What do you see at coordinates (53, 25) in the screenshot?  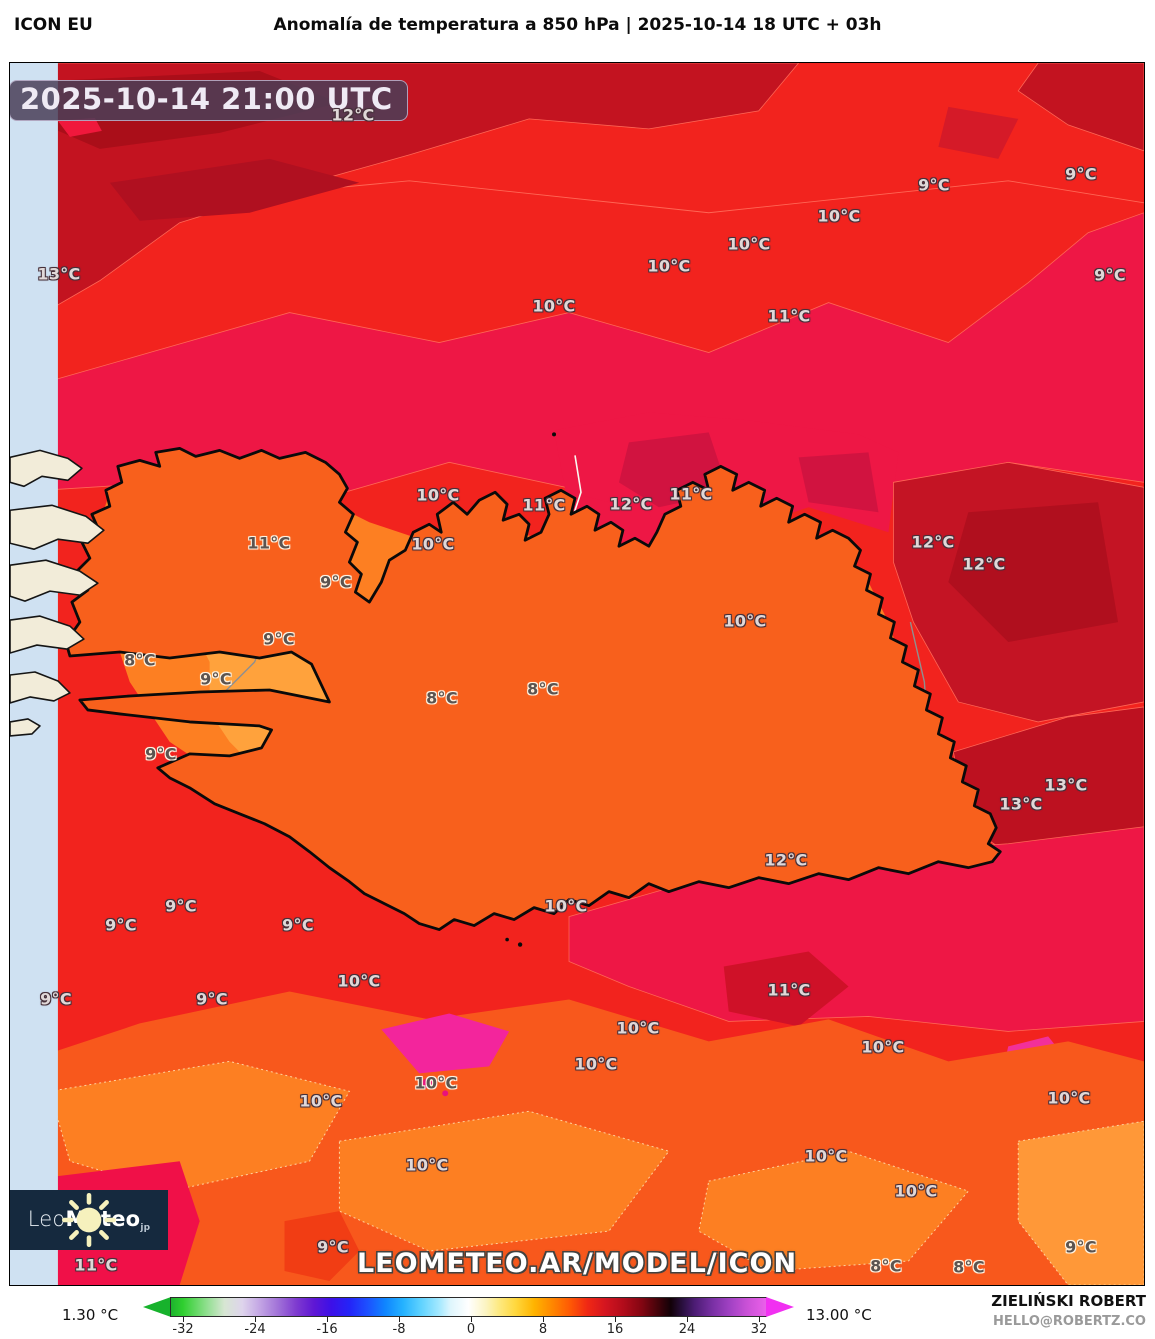 I see `model-name: ICON EU` at bounding box center [53, 25].